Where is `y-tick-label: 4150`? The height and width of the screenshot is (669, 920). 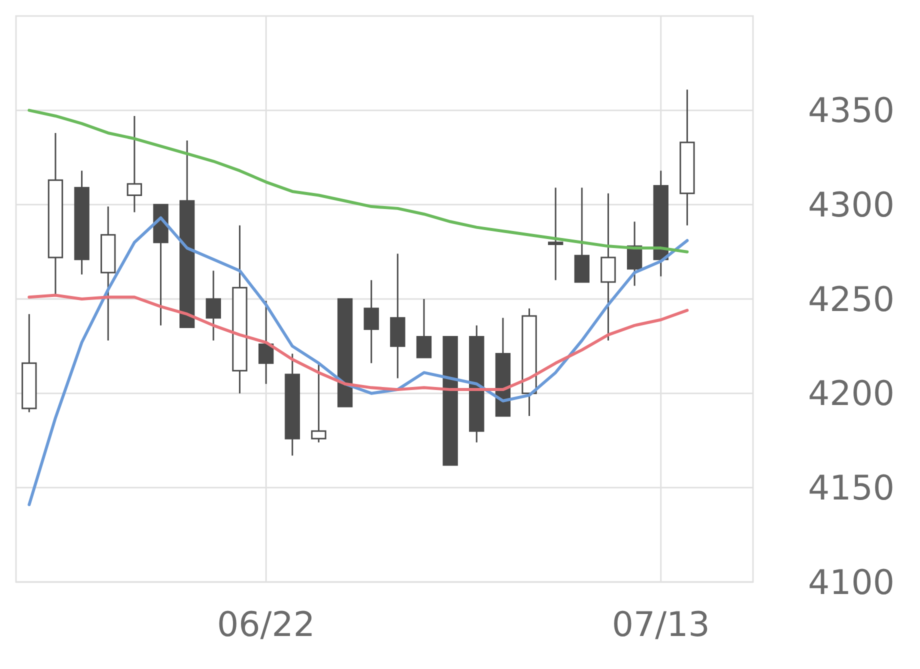
y-tick-label: 4150 is located at coordinates (851, 488).